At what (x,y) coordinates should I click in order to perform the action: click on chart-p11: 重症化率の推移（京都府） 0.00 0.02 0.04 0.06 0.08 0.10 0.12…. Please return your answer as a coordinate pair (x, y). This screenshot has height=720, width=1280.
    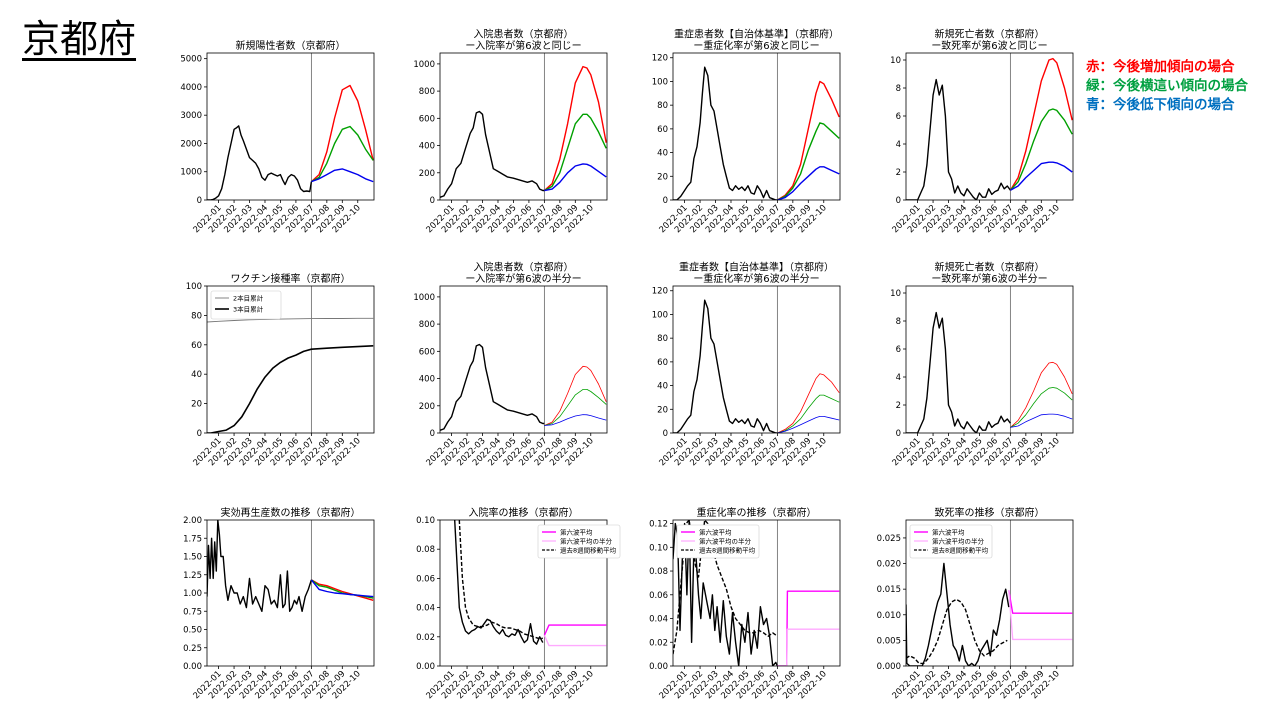
    Looking at the image, I should click on (745, 603).